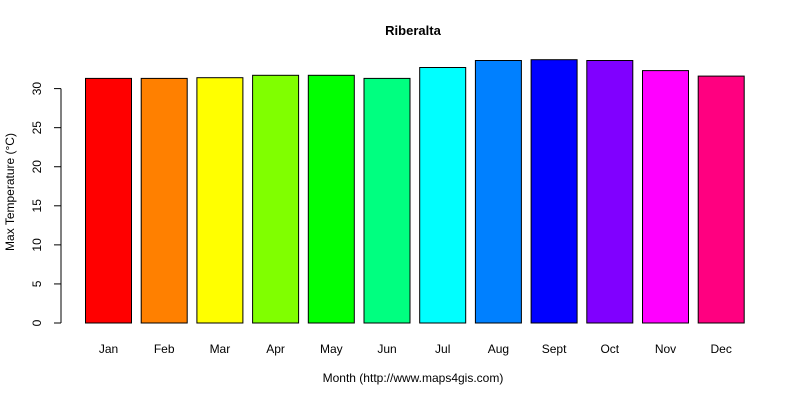 This screenshot has width=800, height=400. What do you see at coordinates (276, 199) in the screenshot?
I see `bar-apr` at bounding box center [276, 199].